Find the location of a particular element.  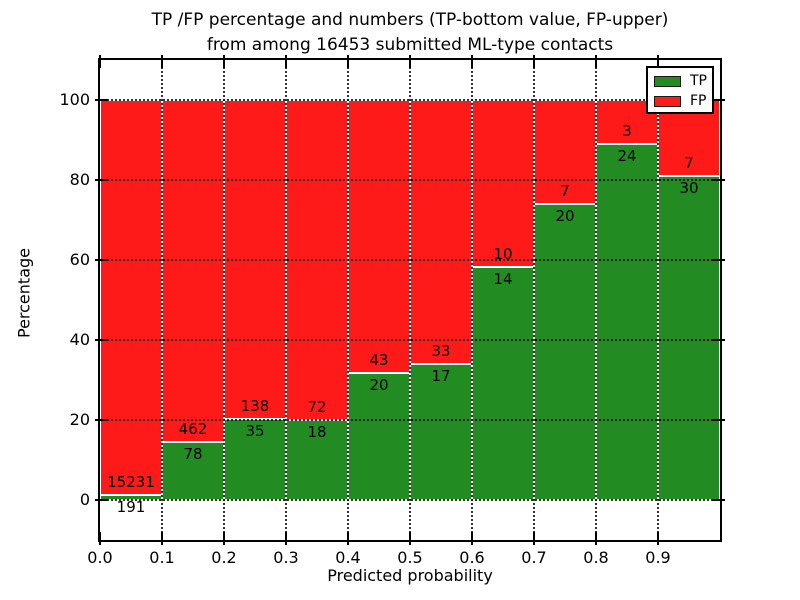

gridline-x-0.4 is located at coordinates (348, 300).